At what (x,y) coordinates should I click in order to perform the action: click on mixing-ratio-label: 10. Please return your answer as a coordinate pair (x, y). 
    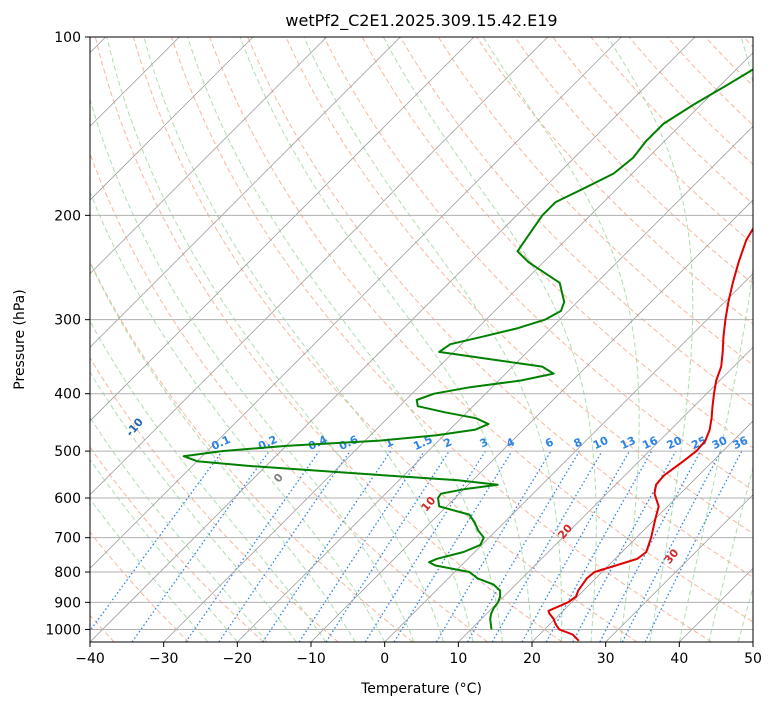
    Looking at the image, I should click on (601, 443).